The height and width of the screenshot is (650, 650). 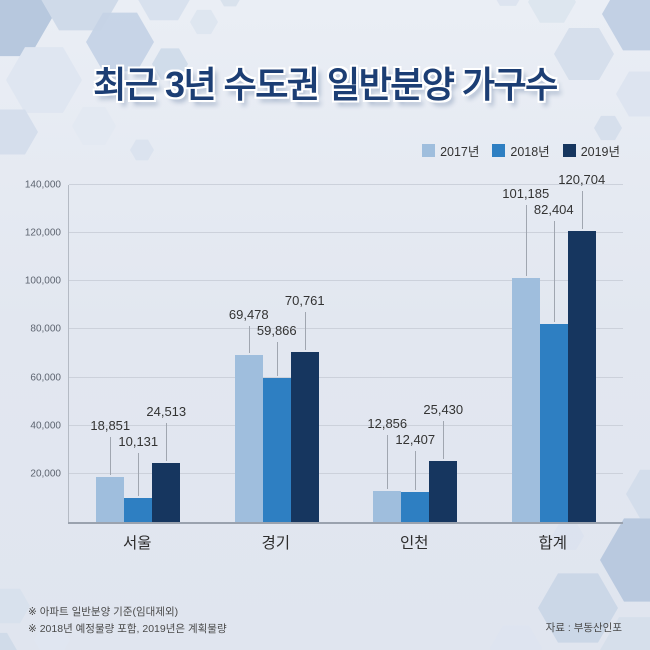 I want to click on y-axis-tick-label: 120,000, so click(x=42, y=233).